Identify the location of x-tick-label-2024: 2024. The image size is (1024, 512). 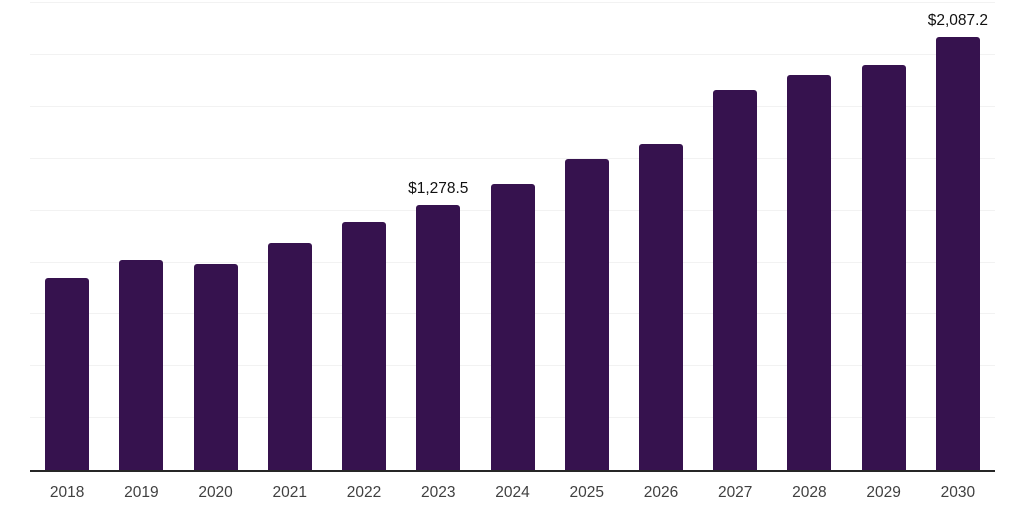
(512, 492).